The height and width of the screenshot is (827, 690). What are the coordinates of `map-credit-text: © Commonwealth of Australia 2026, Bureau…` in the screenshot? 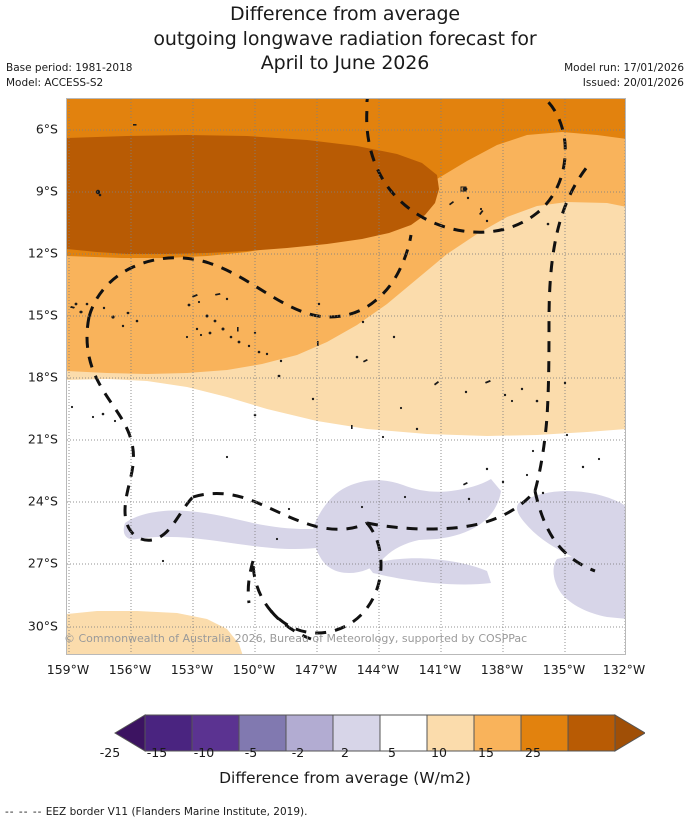 It's located at (296, 638).